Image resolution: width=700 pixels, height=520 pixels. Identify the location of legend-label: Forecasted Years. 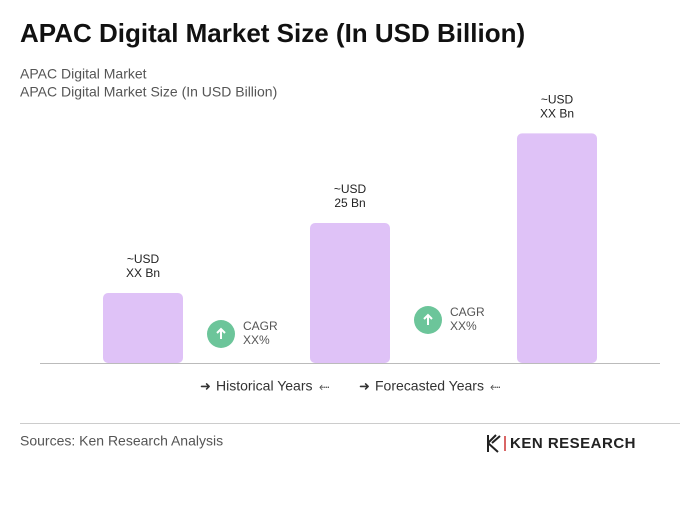
(429, 386).